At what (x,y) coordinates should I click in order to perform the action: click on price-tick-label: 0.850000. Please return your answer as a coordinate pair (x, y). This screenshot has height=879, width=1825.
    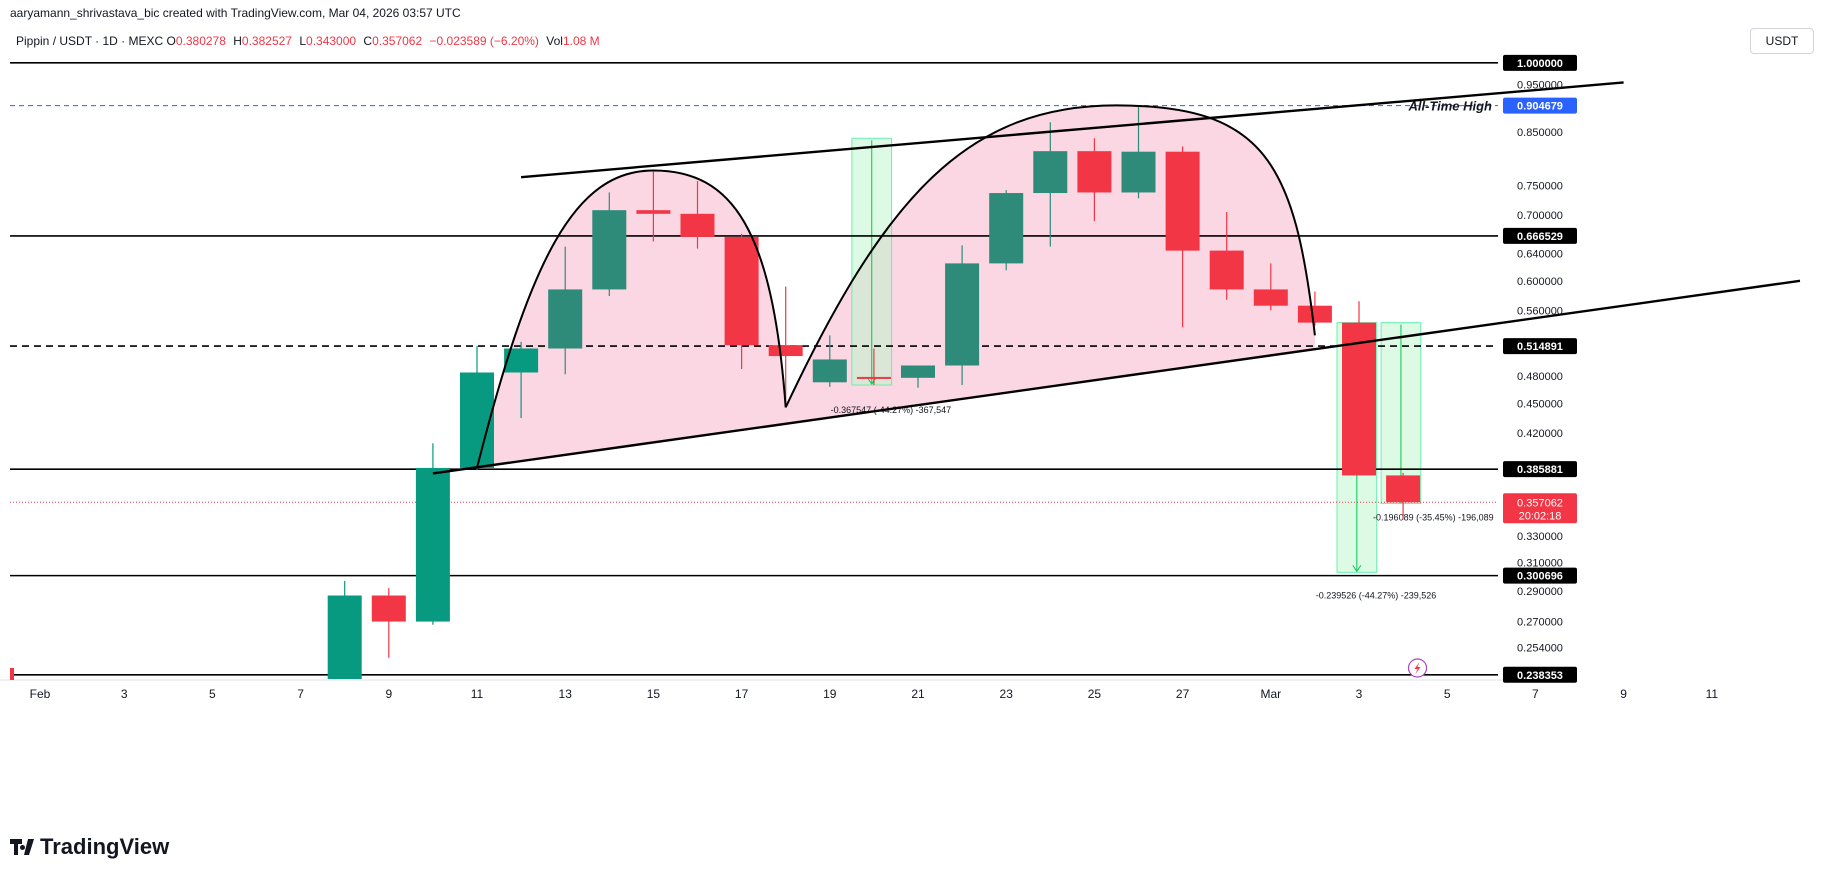
    Looking at the image, I should click on (1540, 133).